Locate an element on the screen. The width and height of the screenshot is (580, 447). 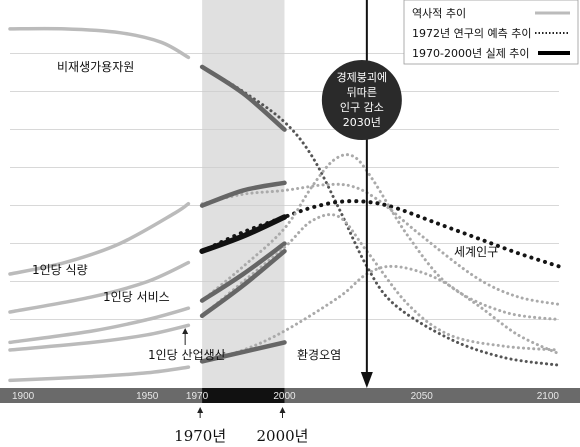
series-5-historical-line is located at coordinates (99, 374).